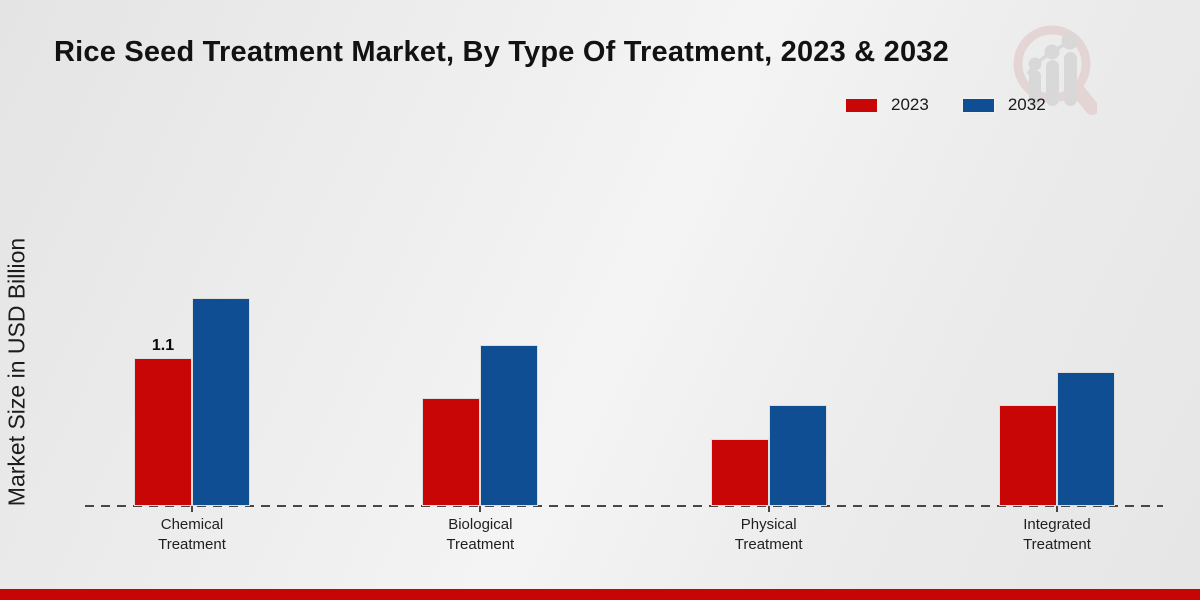  What do you see at coordinates (1057, 535) in the screenshot?
I see `x-tick-label-integrated-treatment: Integrated Treatment` at bounding box center [1057, 535].